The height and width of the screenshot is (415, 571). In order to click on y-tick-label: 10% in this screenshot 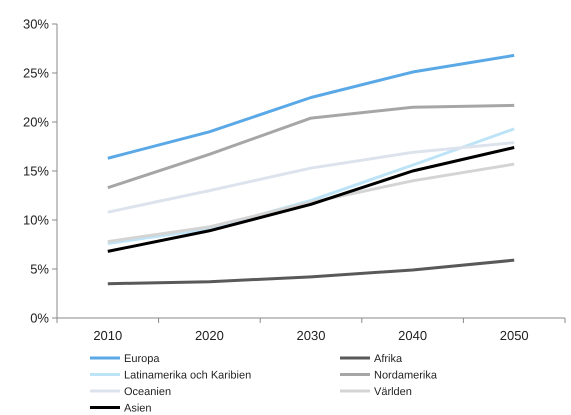, I will do `click(36, 220)`.